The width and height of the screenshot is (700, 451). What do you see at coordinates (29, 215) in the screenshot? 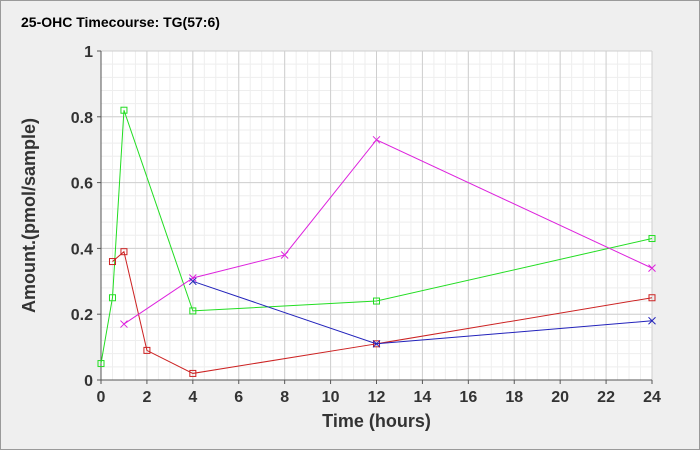
I see `y-axis-label: Amount.(pmol/sample)` at bounding box center [29, 215].